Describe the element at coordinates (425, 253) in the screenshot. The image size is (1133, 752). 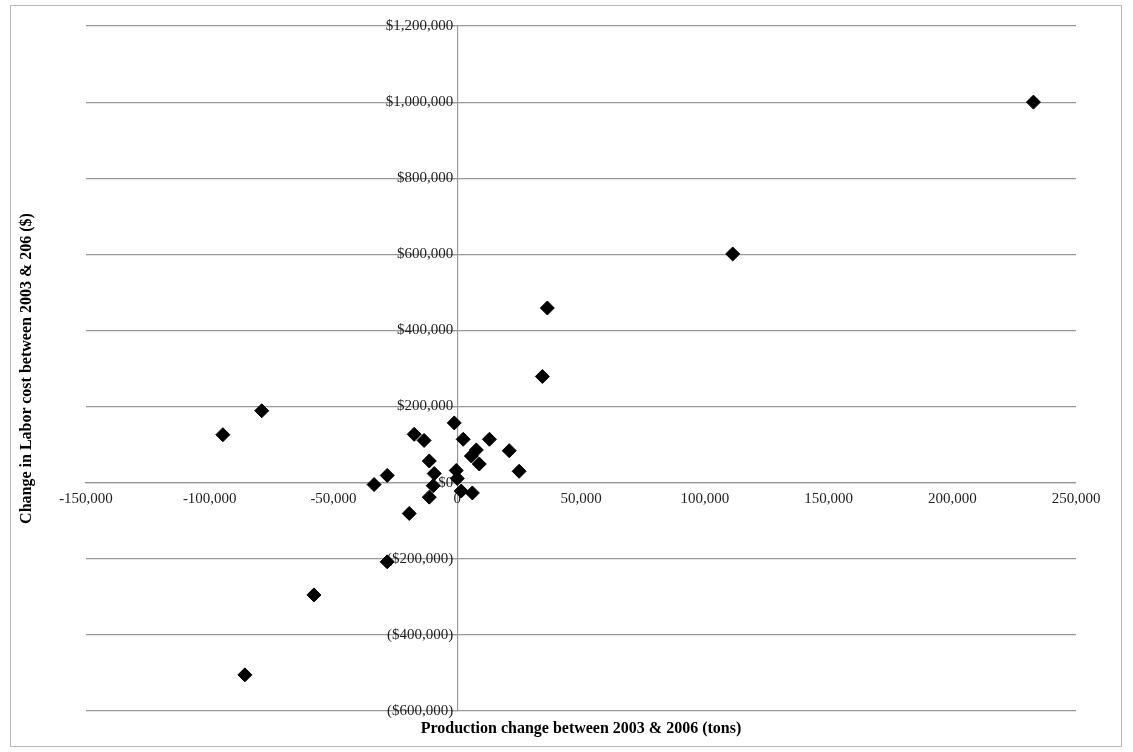
I see `y-tick-label: $600,000` at that location.